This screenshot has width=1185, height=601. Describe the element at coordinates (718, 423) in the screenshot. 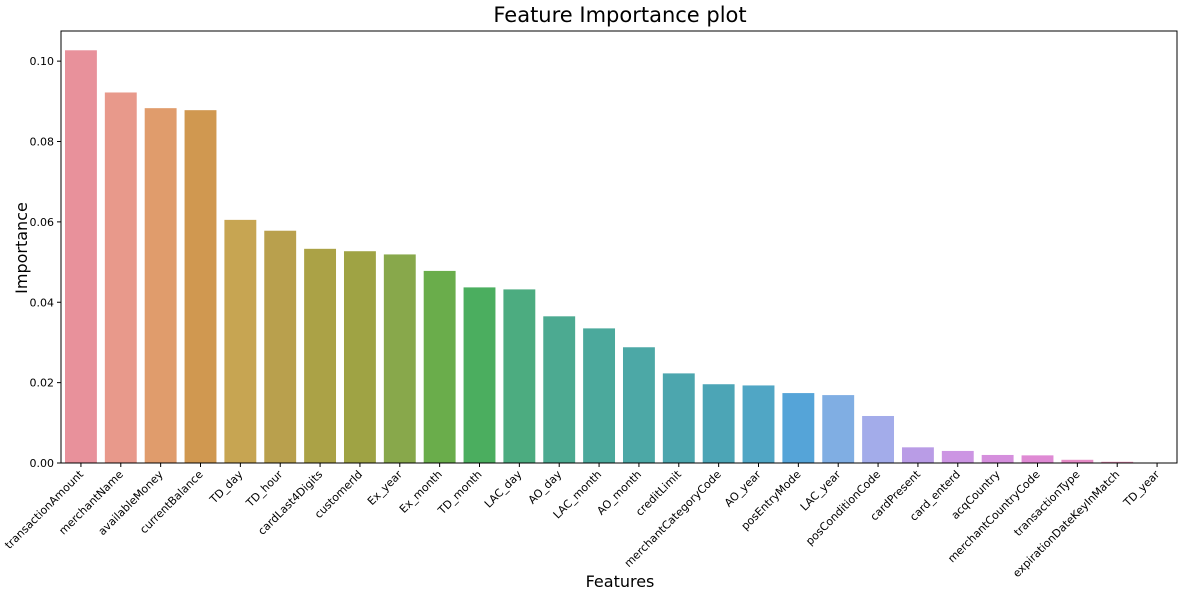

I see `bar-merchantCategoryCode` at that location.